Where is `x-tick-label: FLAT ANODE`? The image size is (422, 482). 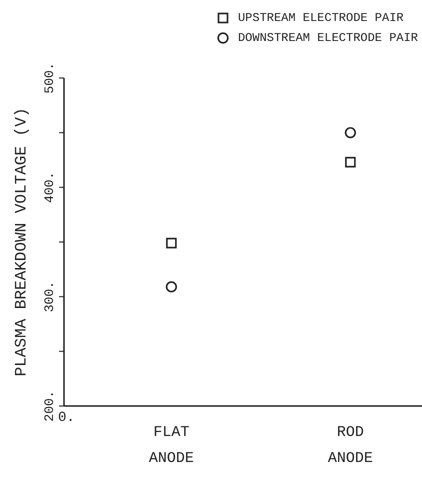
x-tick-label: FLAT ANODE is located at coordinates (171, 445).